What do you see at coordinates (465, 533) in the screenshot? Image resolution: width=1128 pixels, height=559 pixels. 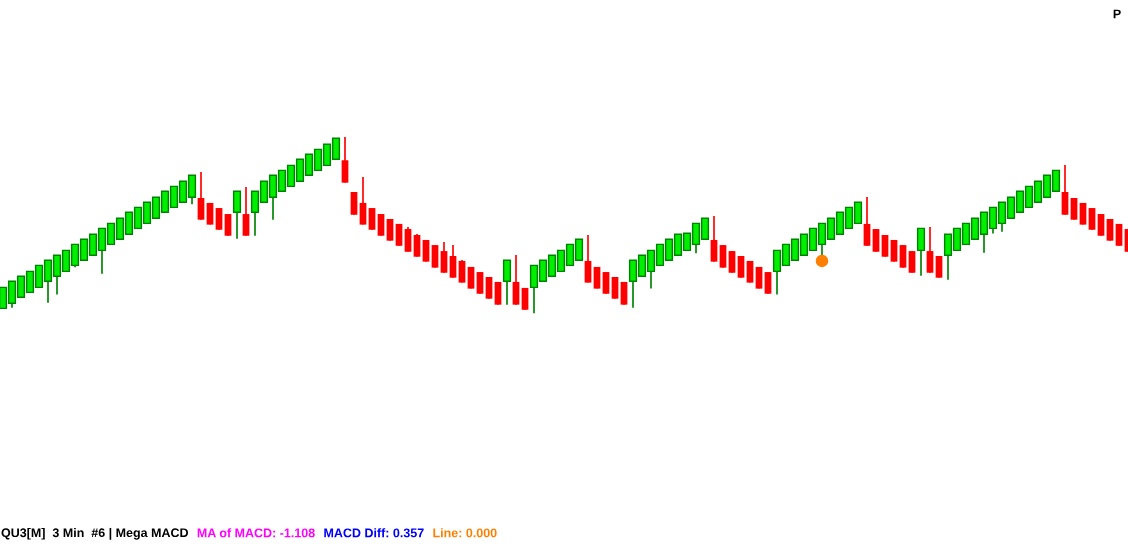 I see `text: Line: 0.000` at bounding box center [465, 533].